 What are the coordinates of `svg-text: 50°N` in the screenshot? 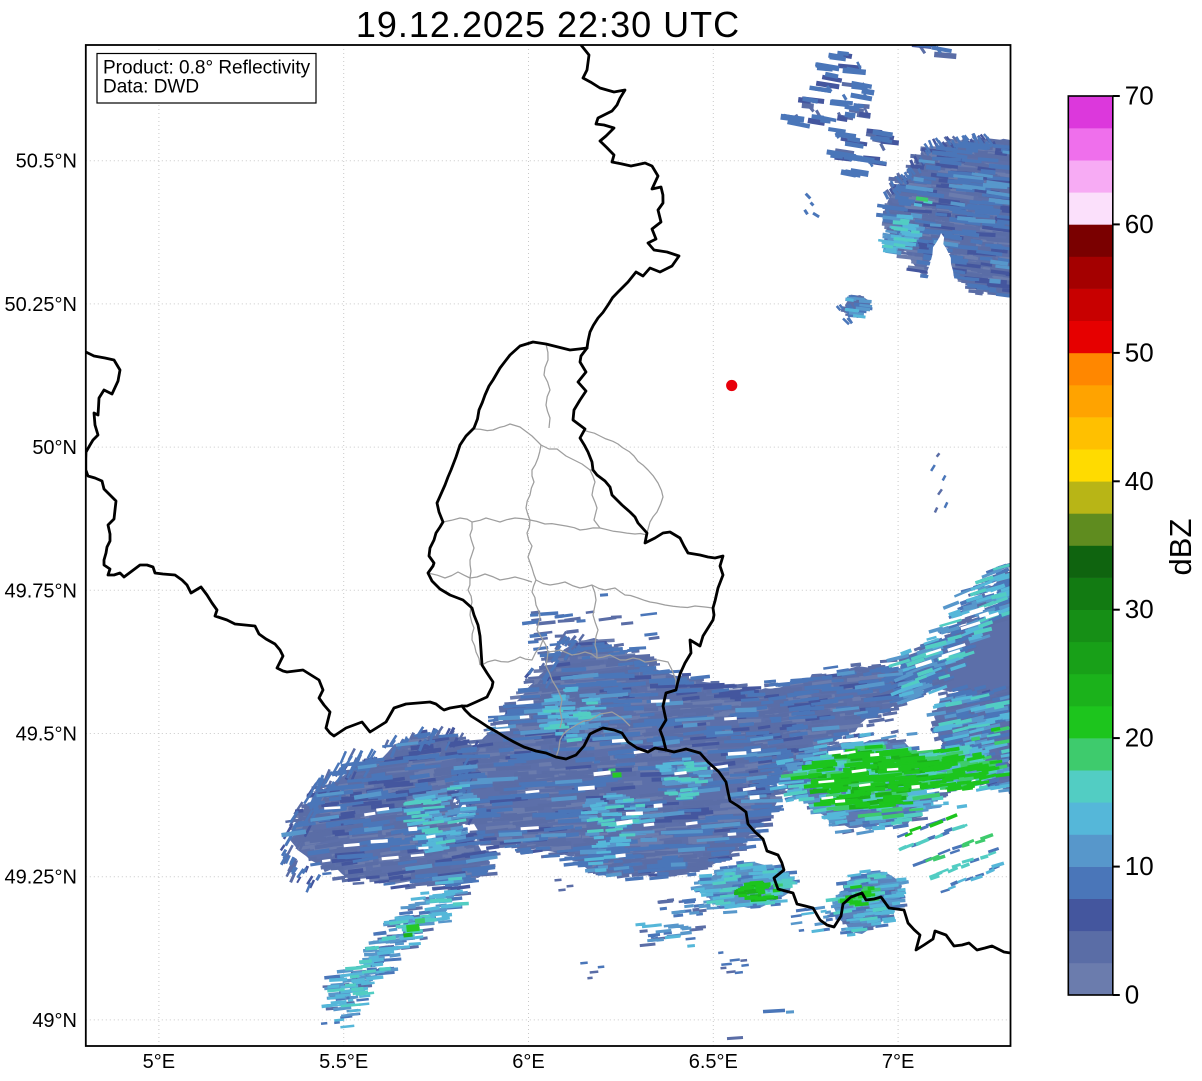 It's located at (54, 448).